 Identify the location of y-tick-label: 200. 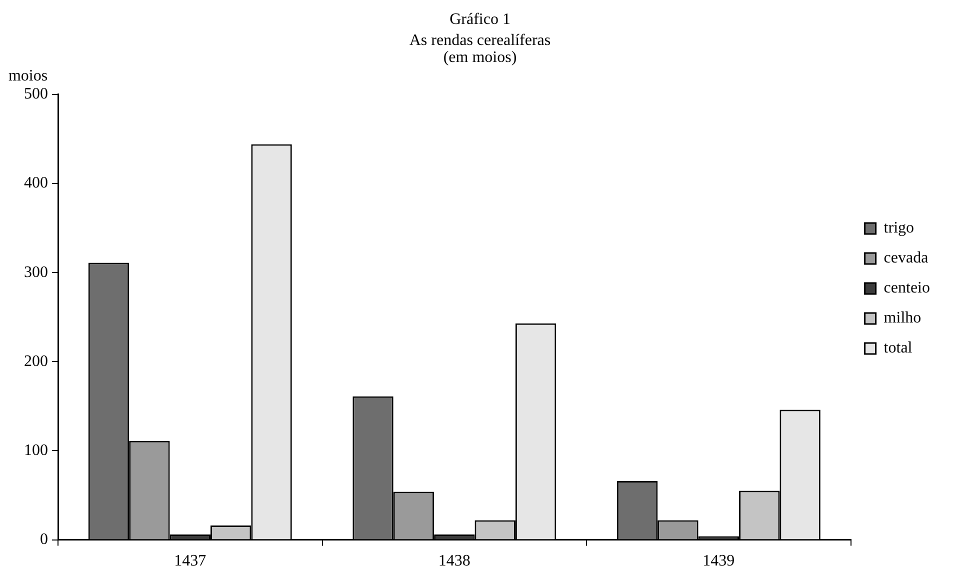
(36, 361).